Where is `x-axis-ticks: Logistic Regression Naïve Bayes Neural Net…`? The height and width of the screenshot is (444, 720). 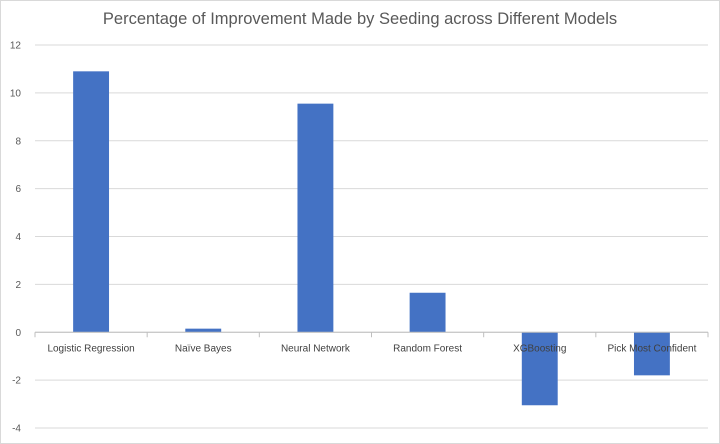 x-axis-ticks: Logistic Regression Naïve Bayes Neural Net… is located at coordinates (371, 348).